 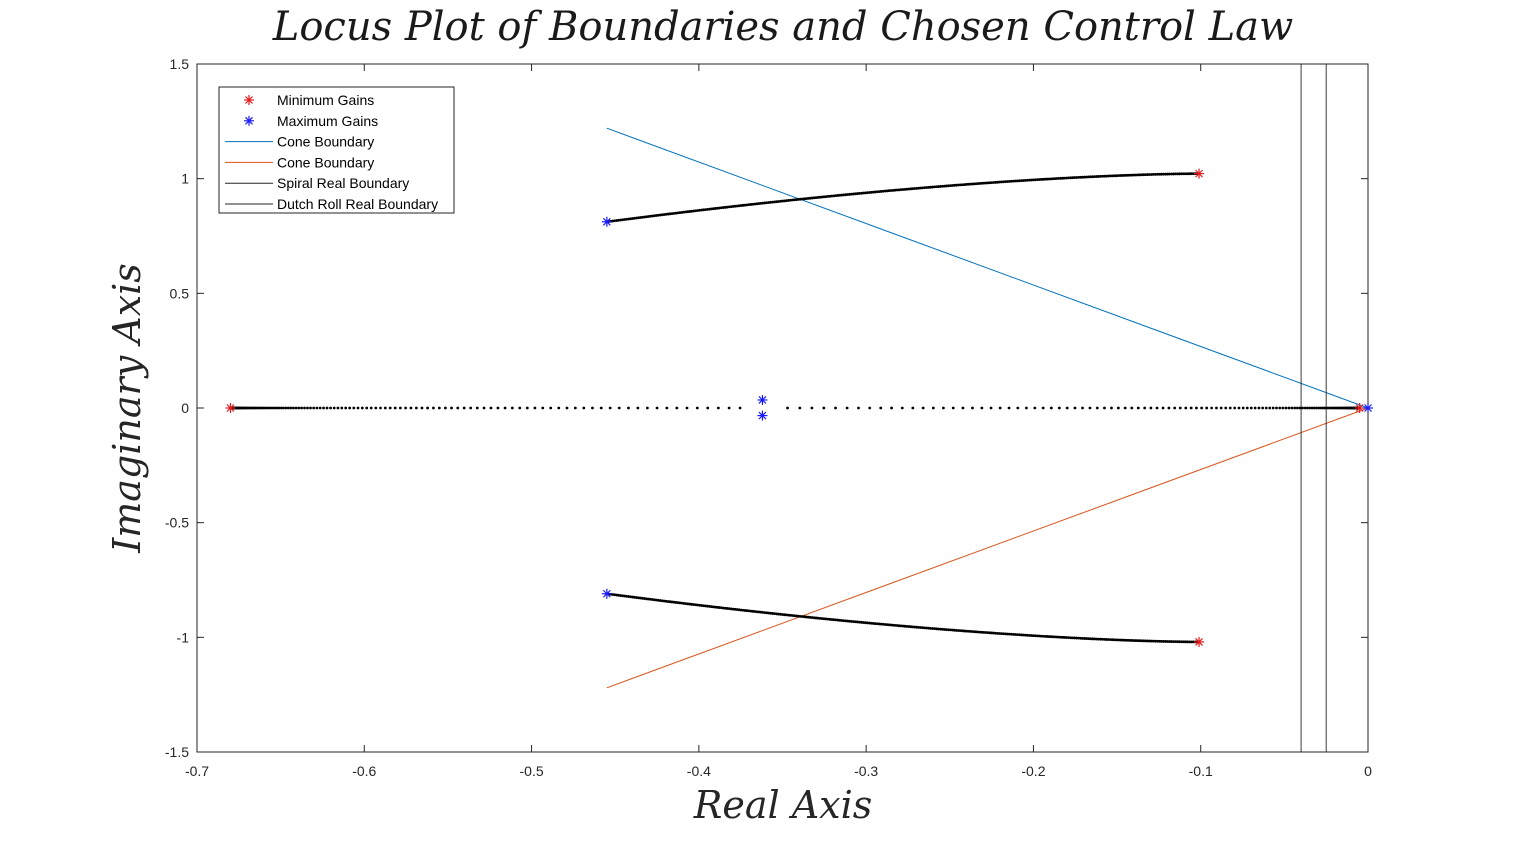 What do you see at coordinates (183, 637) in the screenshot?
I see `y-tick-label: -1` at bounding box center [183, 637].